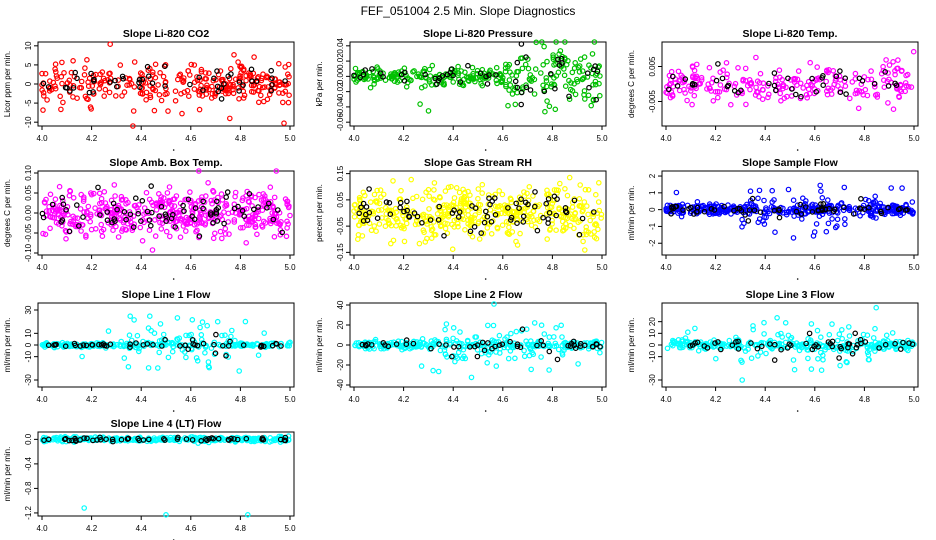 The image size is (936, 540). Describe the element at coordinates (652, 380) in the screenshot. I see `y-tick-label: -30` at that location.